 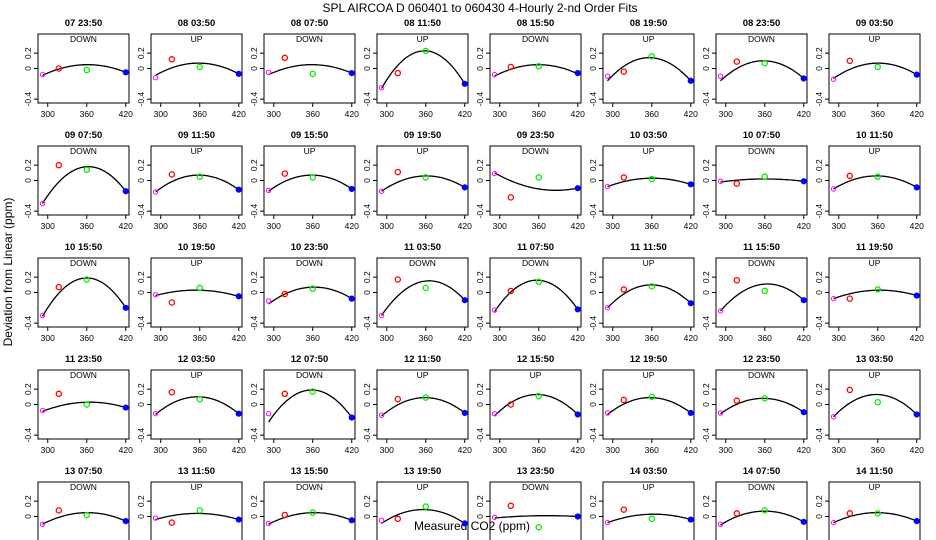 What do you see at coordinates (310, 471) in the screenshot?
I see `panel-title: 13 15:50` at bounding box center [310, 471].